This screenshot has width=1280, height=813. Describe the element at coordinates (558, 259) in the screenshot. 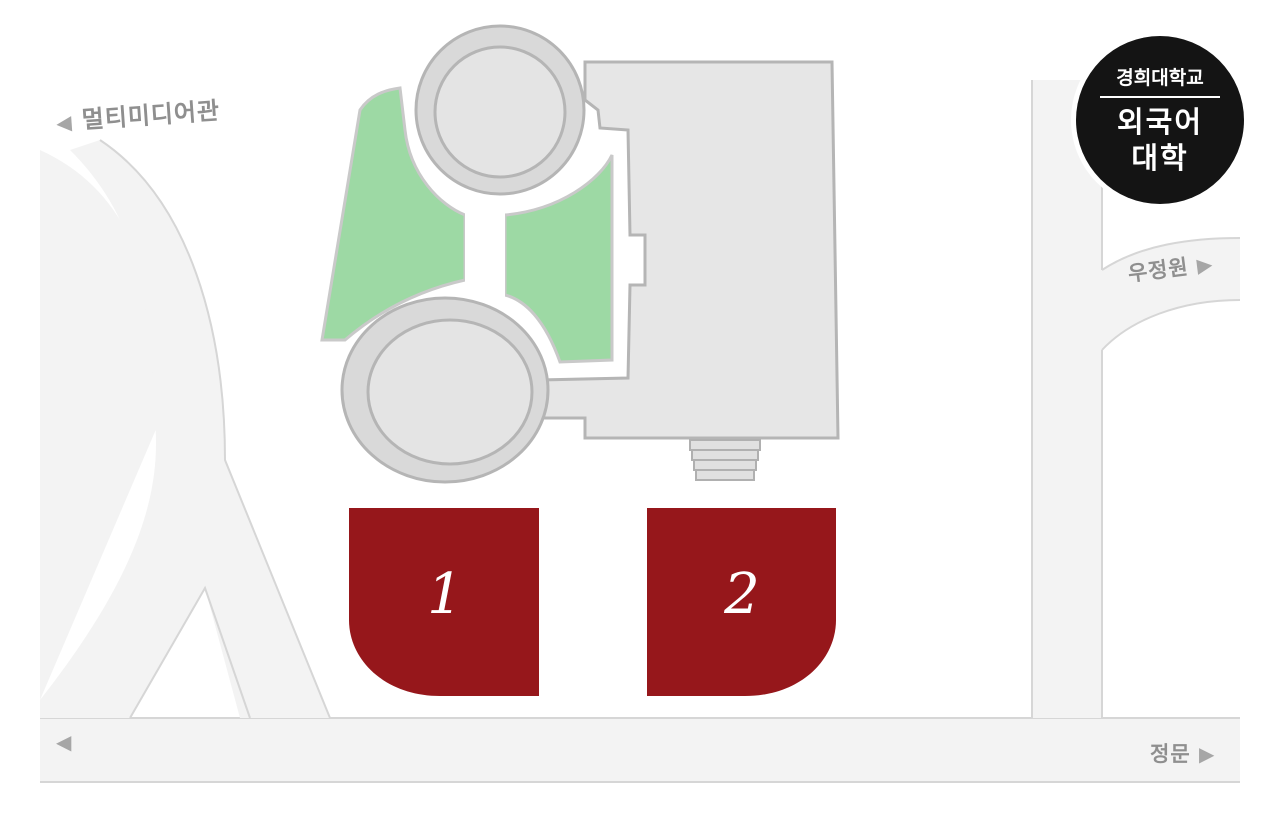

I see `garden-east` at that location.